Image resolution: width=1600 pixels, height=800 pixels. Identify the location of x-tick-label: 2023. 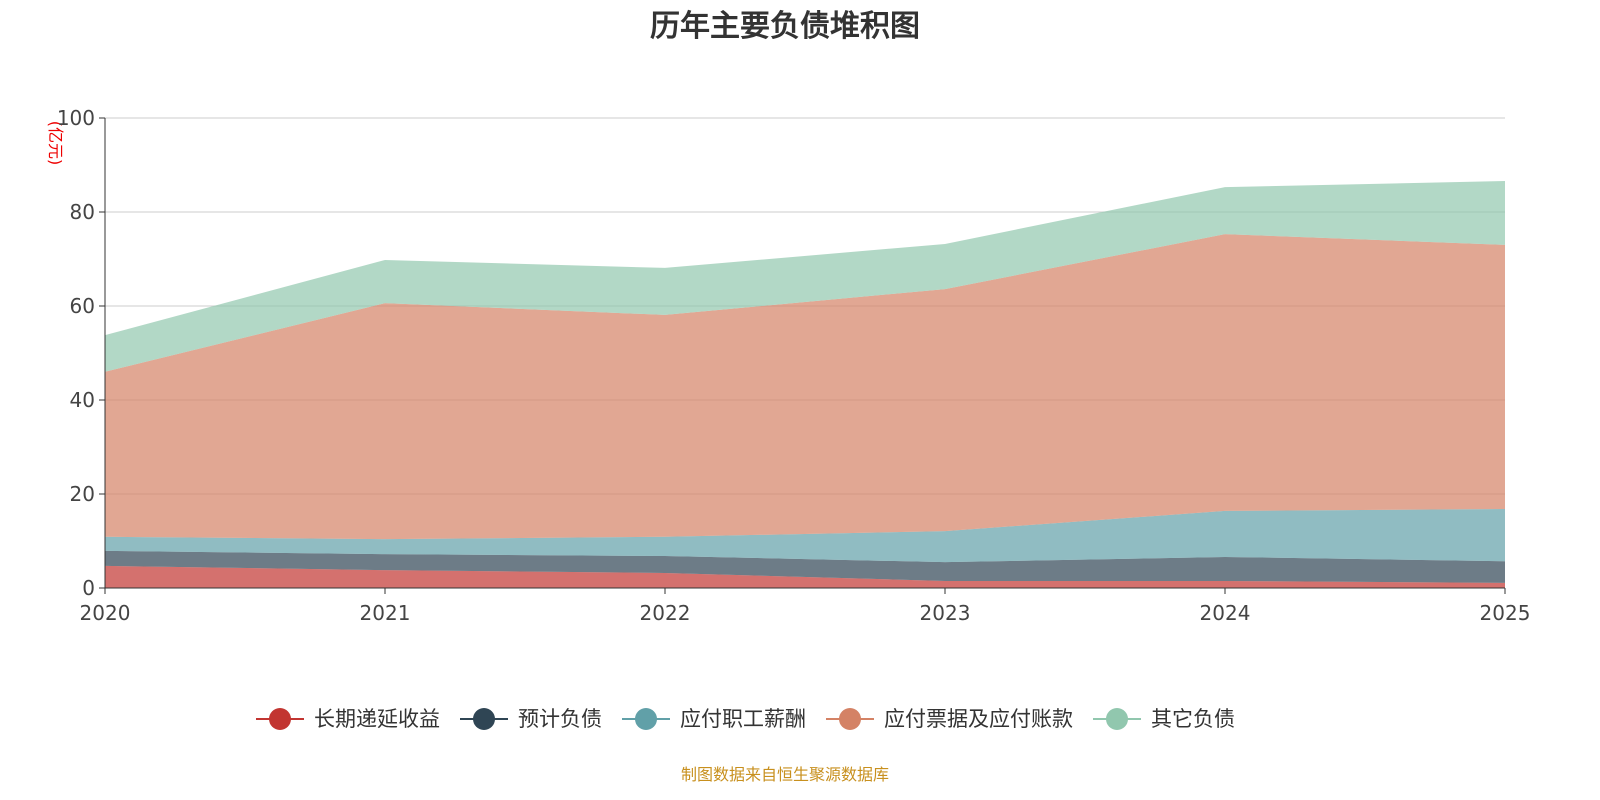
(945, 613).